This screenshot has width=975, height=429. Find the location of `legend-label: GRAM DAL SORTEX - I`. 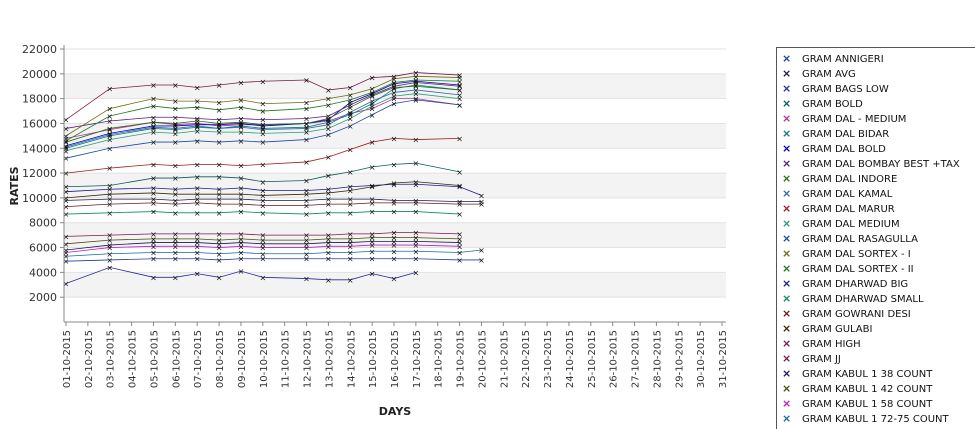

legend-label: GRAM DAL SORTEX - I is located at coordinates (856, 254).